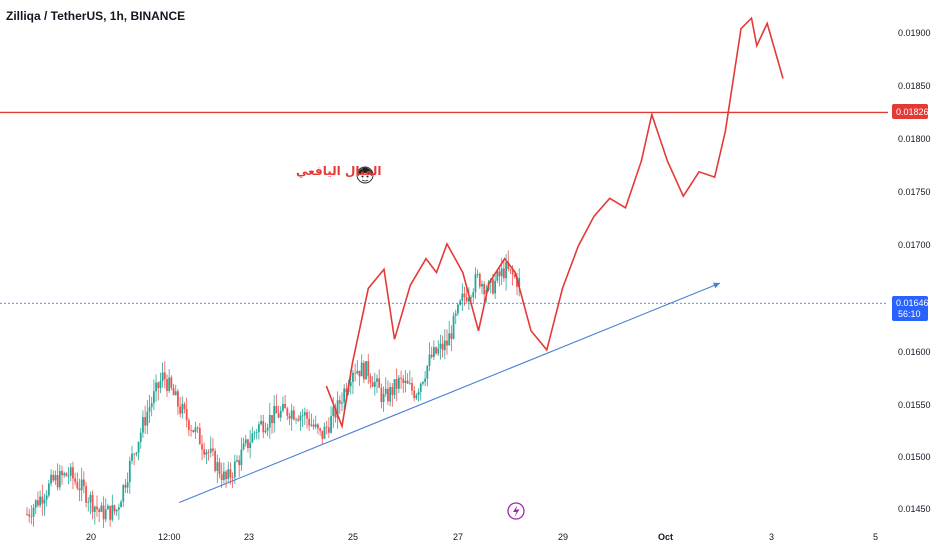 The height and width of the screenshot is (550, 932). Describe the element at coordinates (910, 308) in the screenshot. I see `current-price-badge: 0.01646 56:10` at that location.